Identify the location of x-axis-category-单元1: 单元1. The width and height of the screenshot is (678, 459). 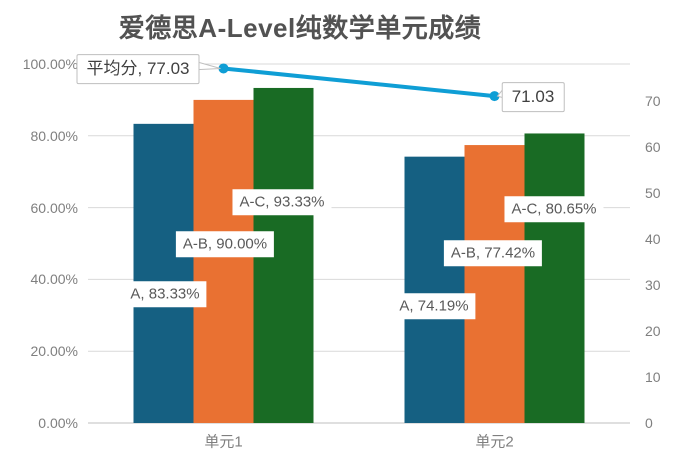
(223, 442).